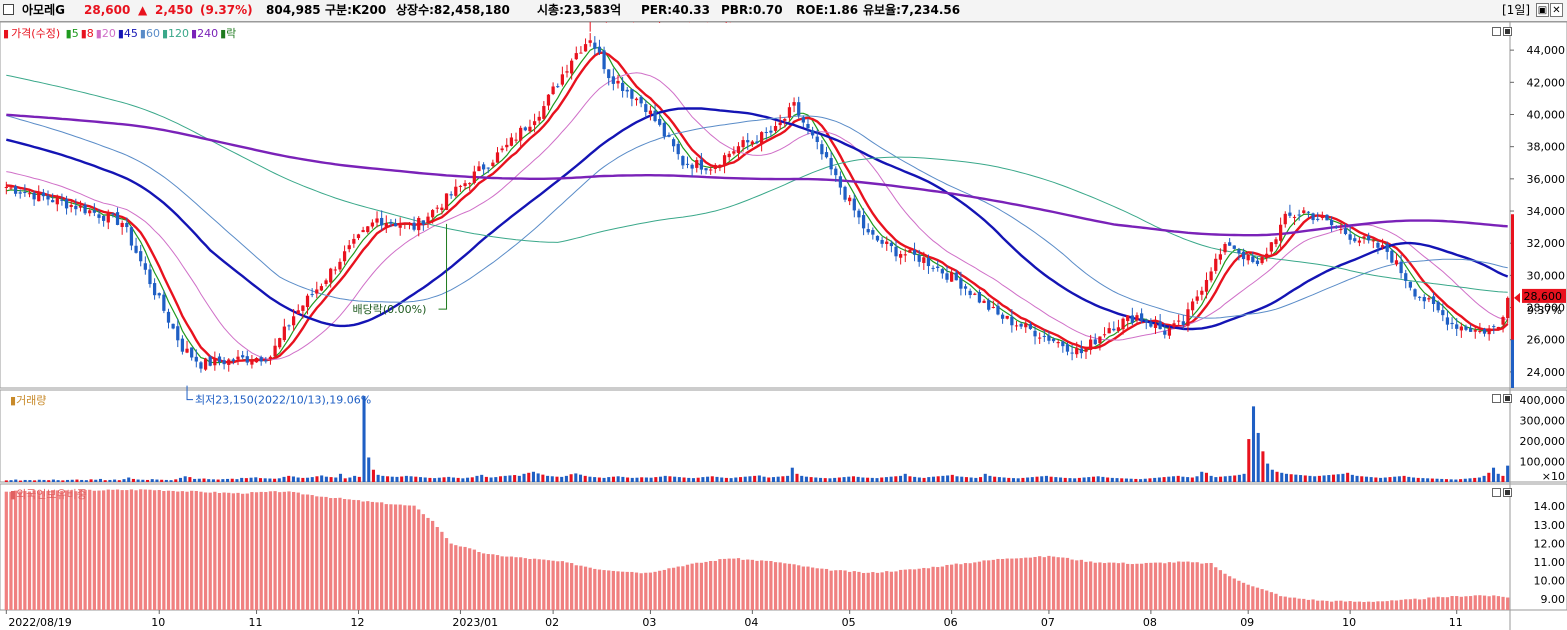  What do you see at coordinates (1543, 462) in the screenshot?
I see `volume-tick: 100,000` at bounding box center [1543, 462].